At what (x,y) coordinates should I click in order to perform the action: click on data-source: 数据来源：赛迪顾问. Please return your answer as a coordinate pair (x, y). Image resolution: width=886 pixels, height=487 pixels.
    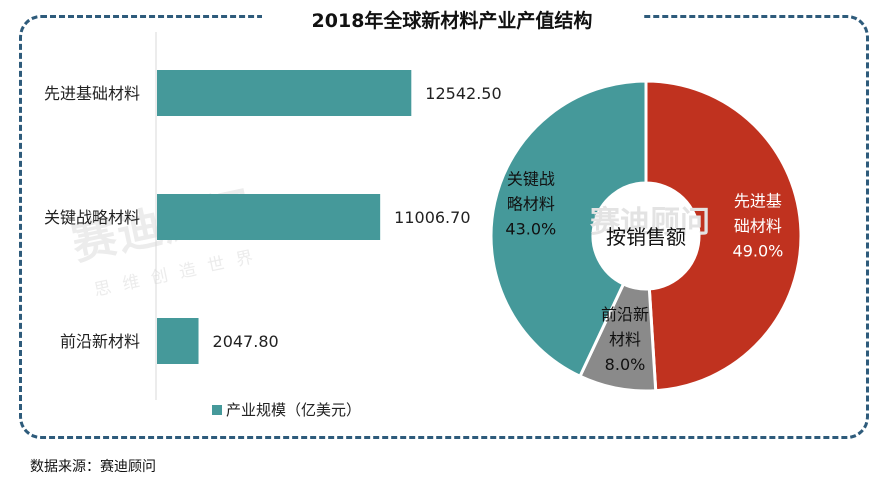
    Looking at the image, I should click on (93, 467).